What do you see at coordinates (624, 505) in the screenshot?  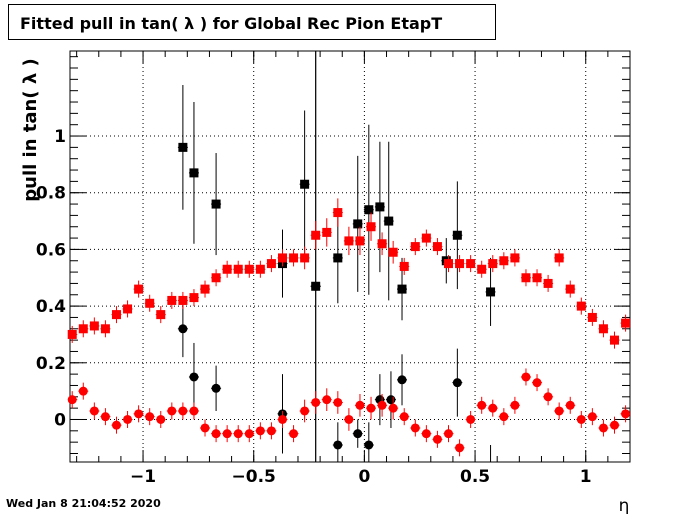 I see `x-axis-label: η` at bounding box center [624, 505].